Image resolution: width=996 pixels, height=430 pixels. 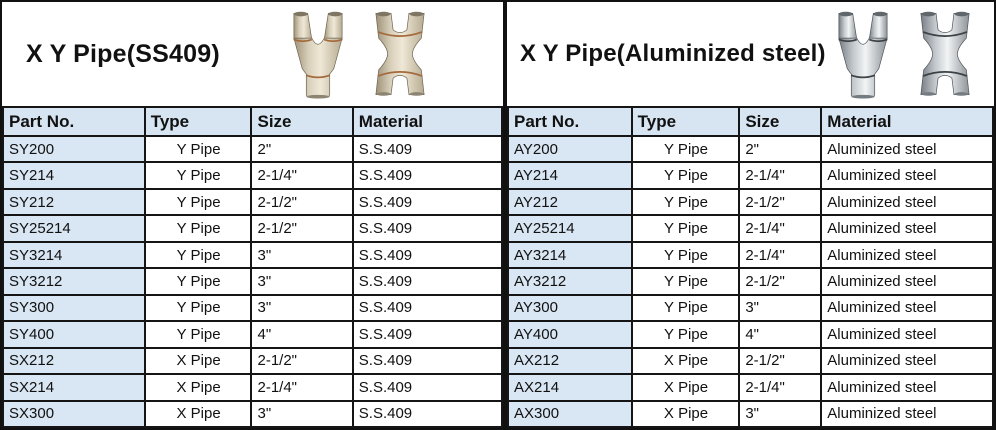 I want to click on table-row: AY300 Y Pipe 3" Aluminized steel, so click(x=750, y=308).